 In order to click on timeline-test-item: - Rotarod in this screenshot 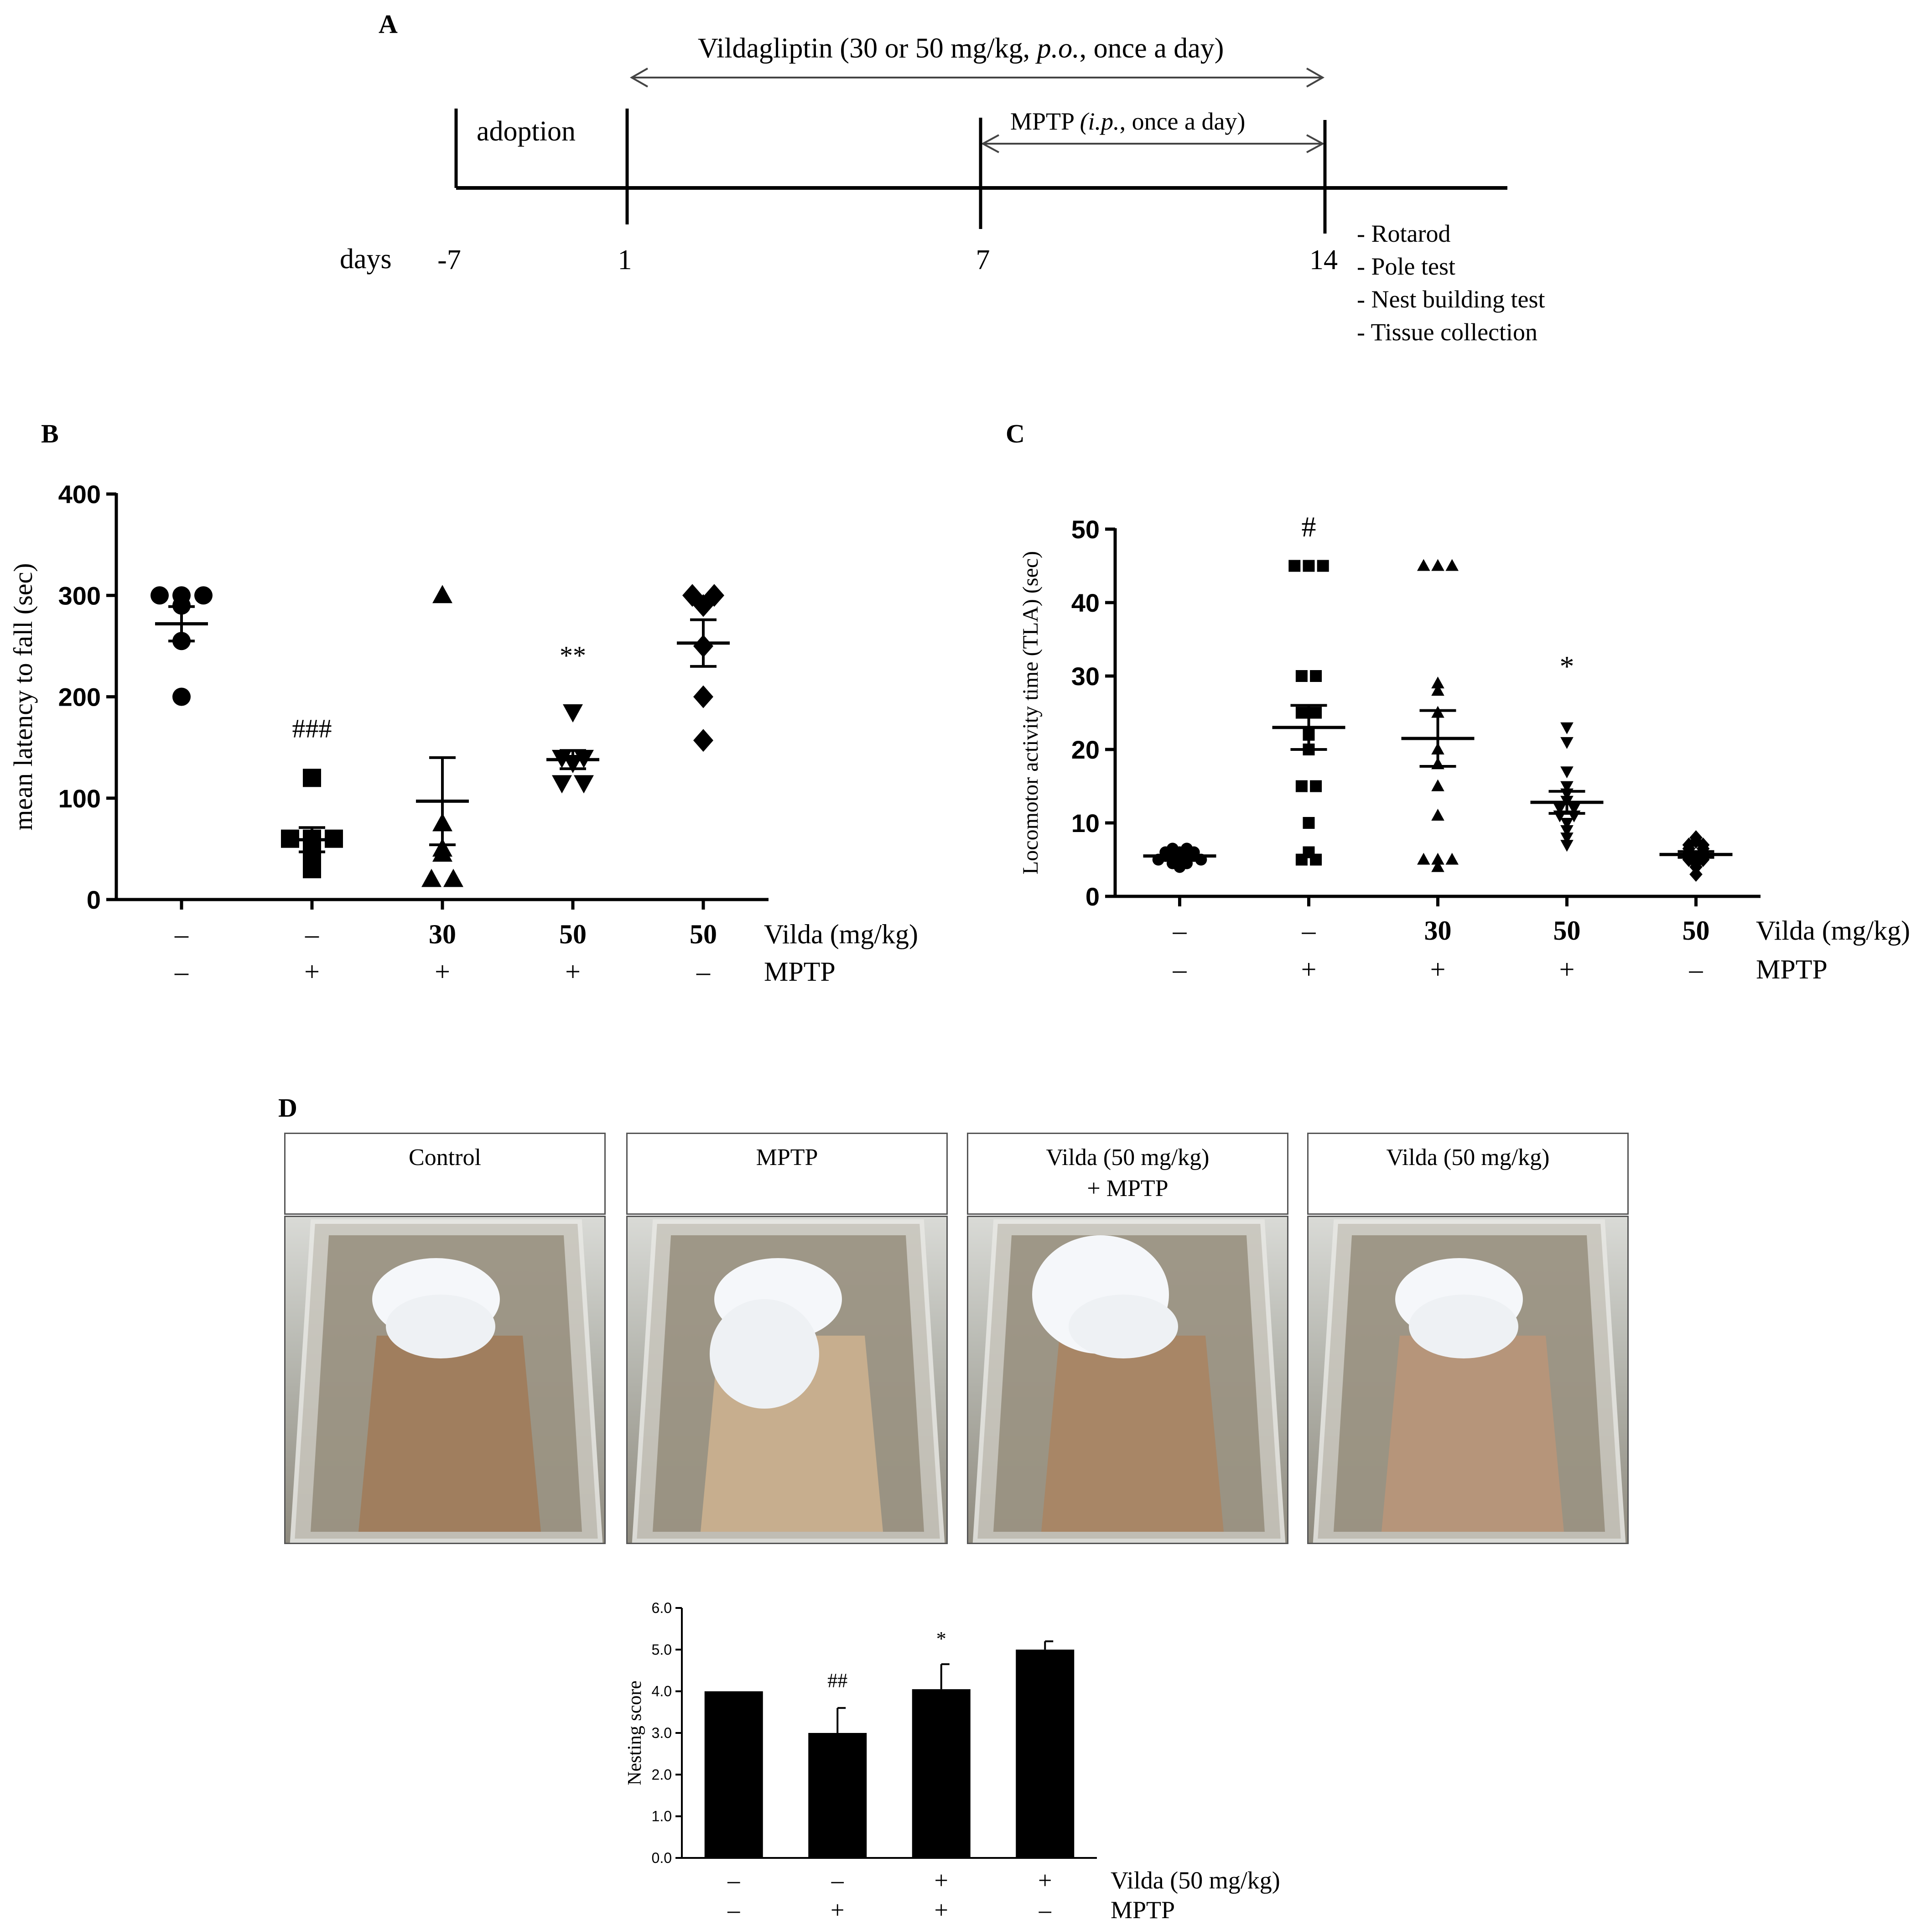, I will do `click(1403, 234)`.